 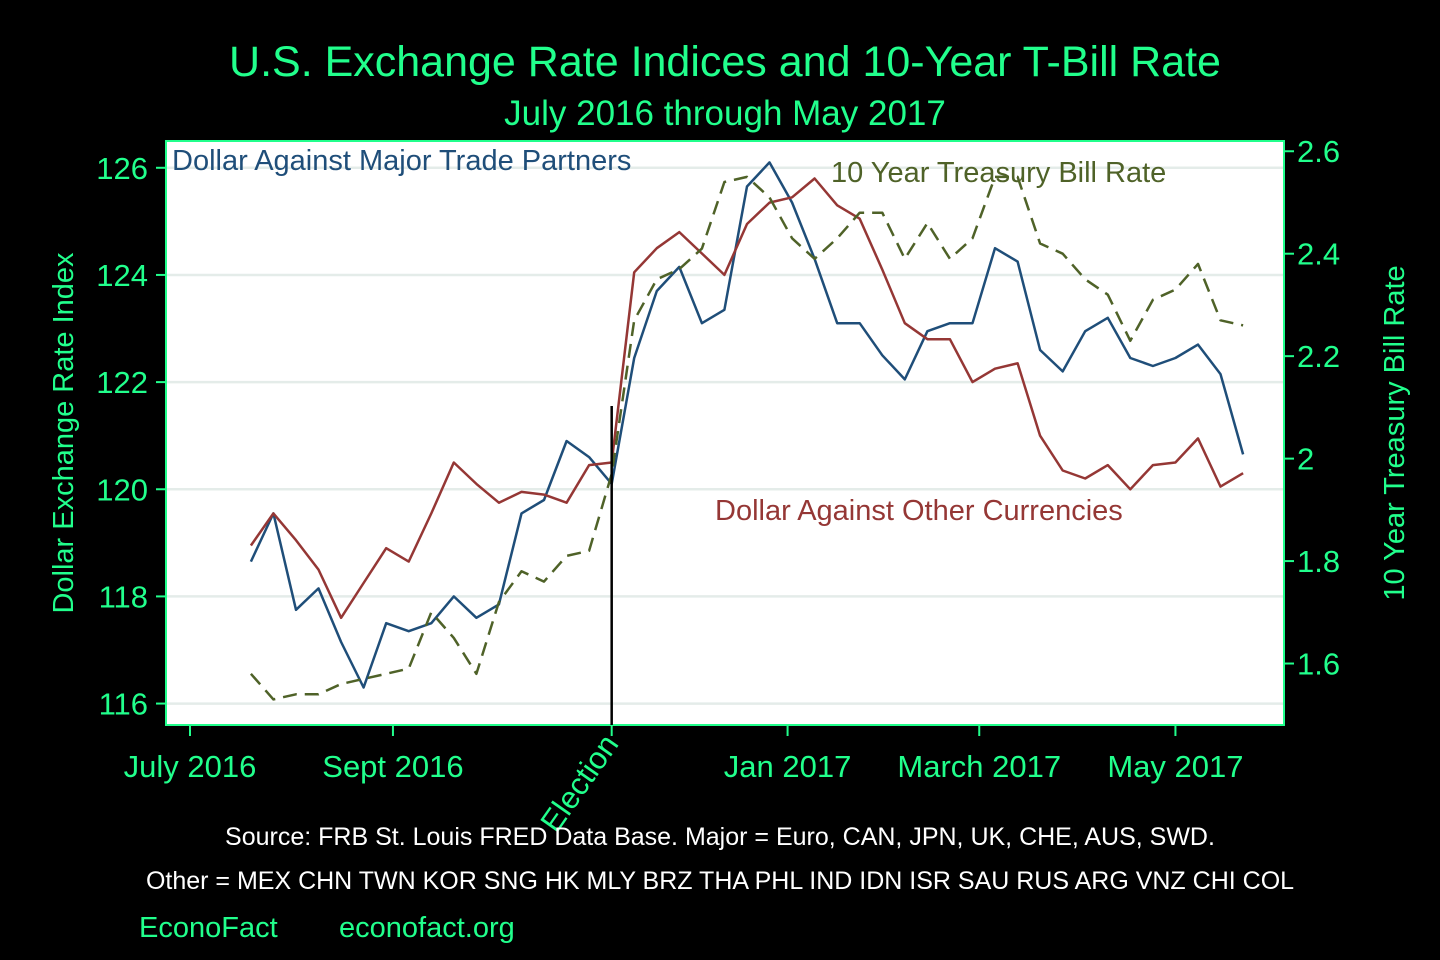 What do you see at coordinates (1318, 254) in the screenshot?
I see `y2-tick-label: 2.4` at bounding box center [1318, 254].